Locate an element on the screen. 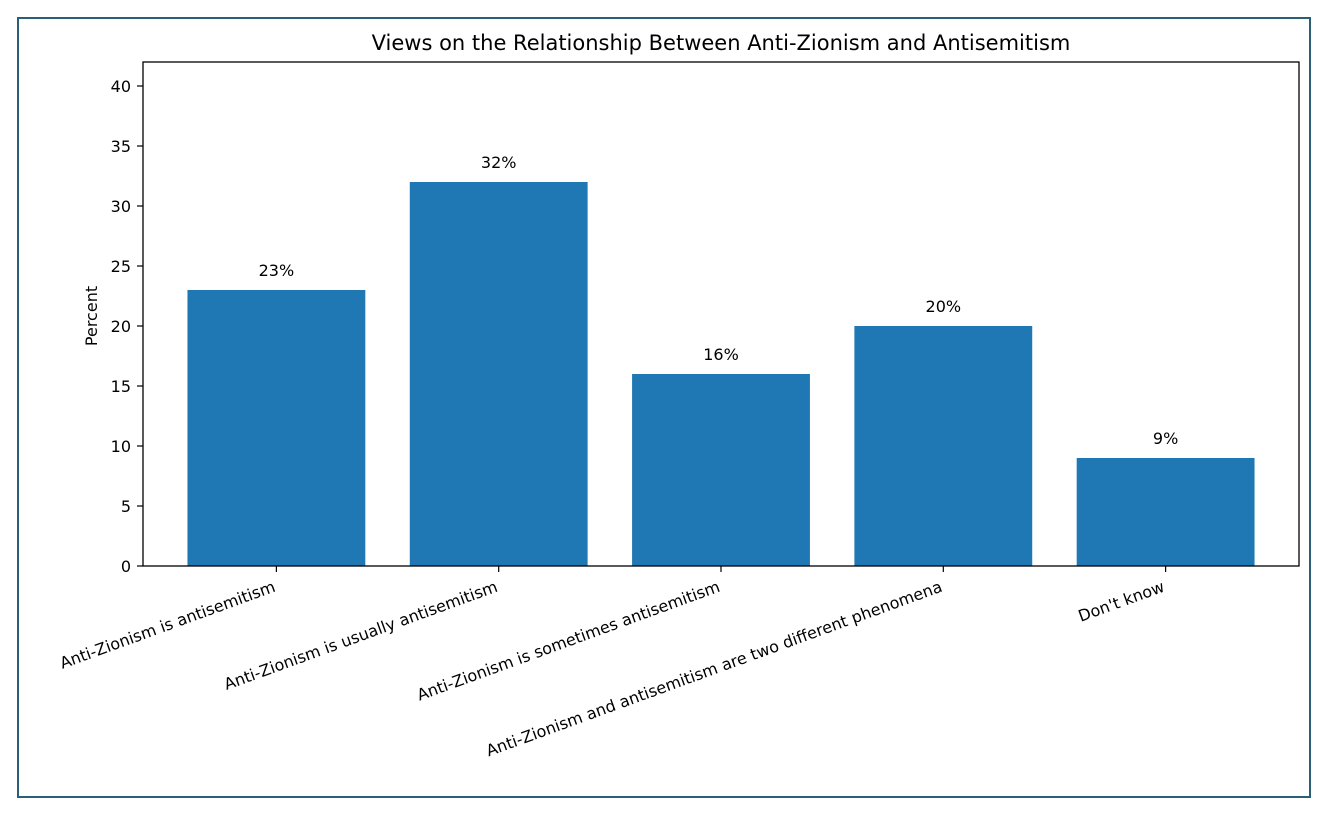 The width and height of the screenshot is (1330, 816). y-tick-label-5: 5 is located at coordinates (126, 506).